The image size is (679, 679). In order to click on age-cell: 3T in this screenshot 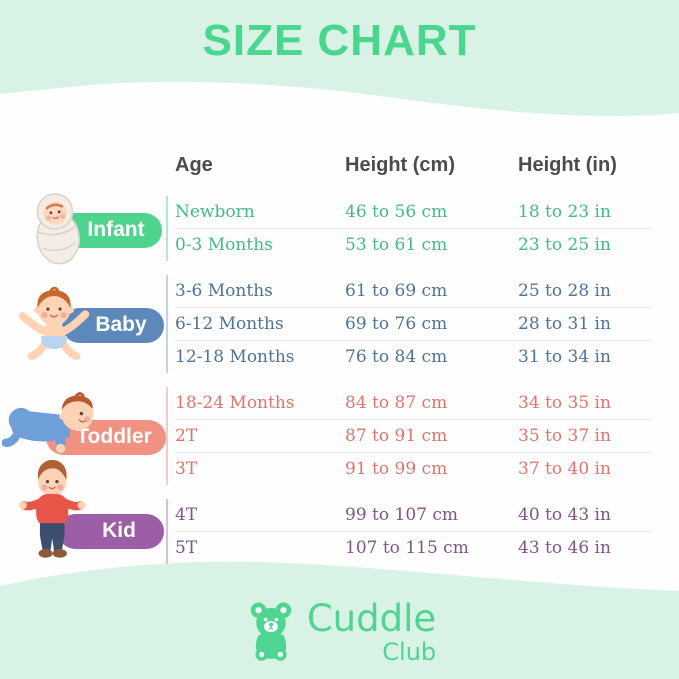, I will do `click(186, 469)`.